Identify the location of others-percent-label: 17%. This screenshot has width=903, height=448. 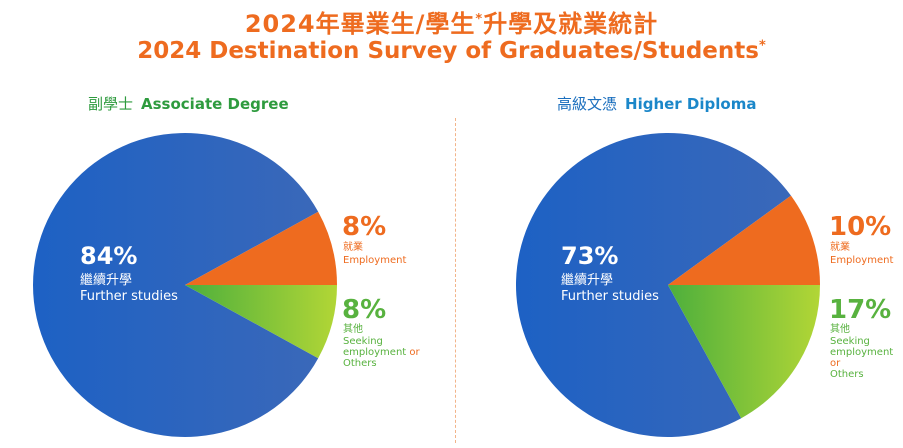
(860, 310).